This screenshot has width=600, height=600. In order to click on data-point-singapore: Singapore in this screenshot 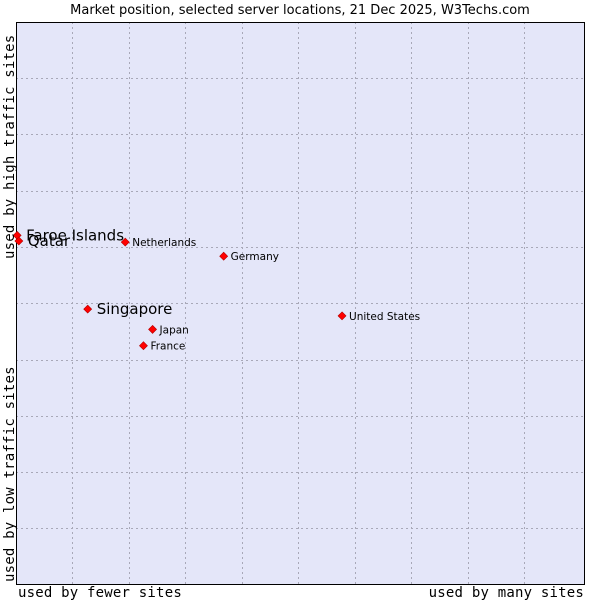, I will do `click(128, 309)`.